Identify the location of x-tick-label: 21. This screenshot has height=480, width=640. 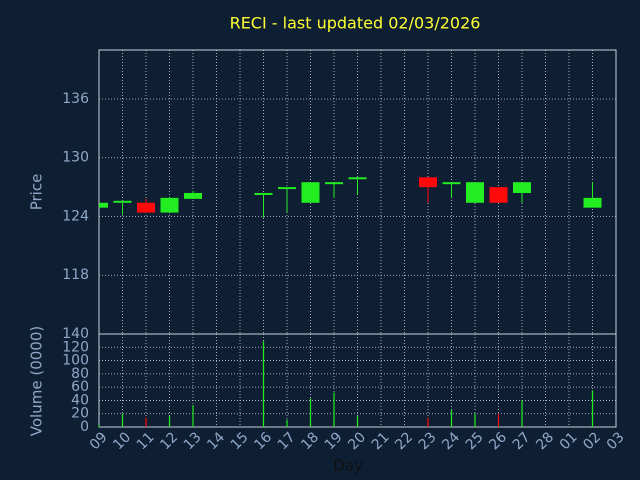
(381, 441).